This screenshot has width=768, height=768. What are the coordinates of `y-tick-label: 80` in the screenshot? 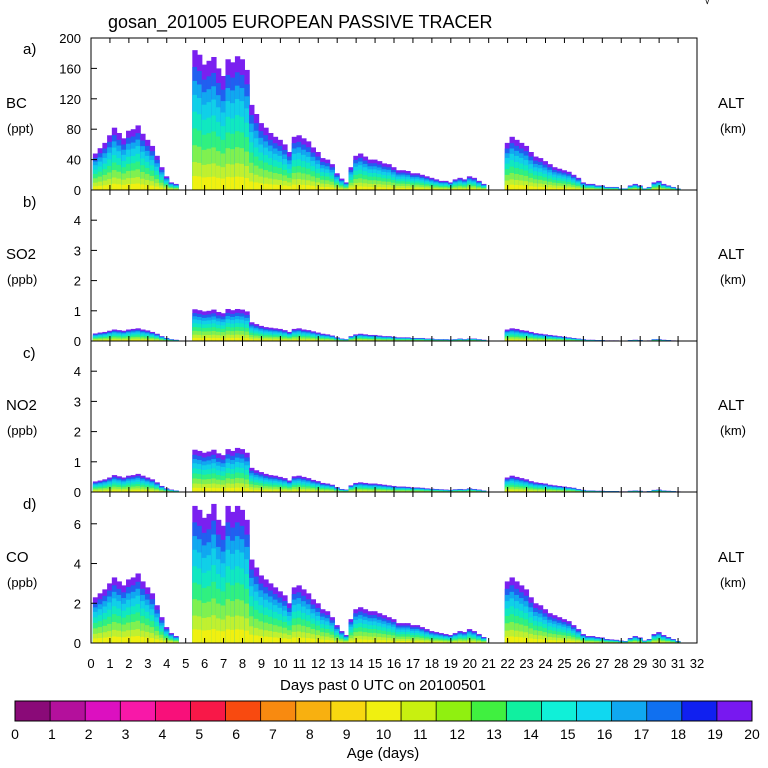 It's located at (74, 129).